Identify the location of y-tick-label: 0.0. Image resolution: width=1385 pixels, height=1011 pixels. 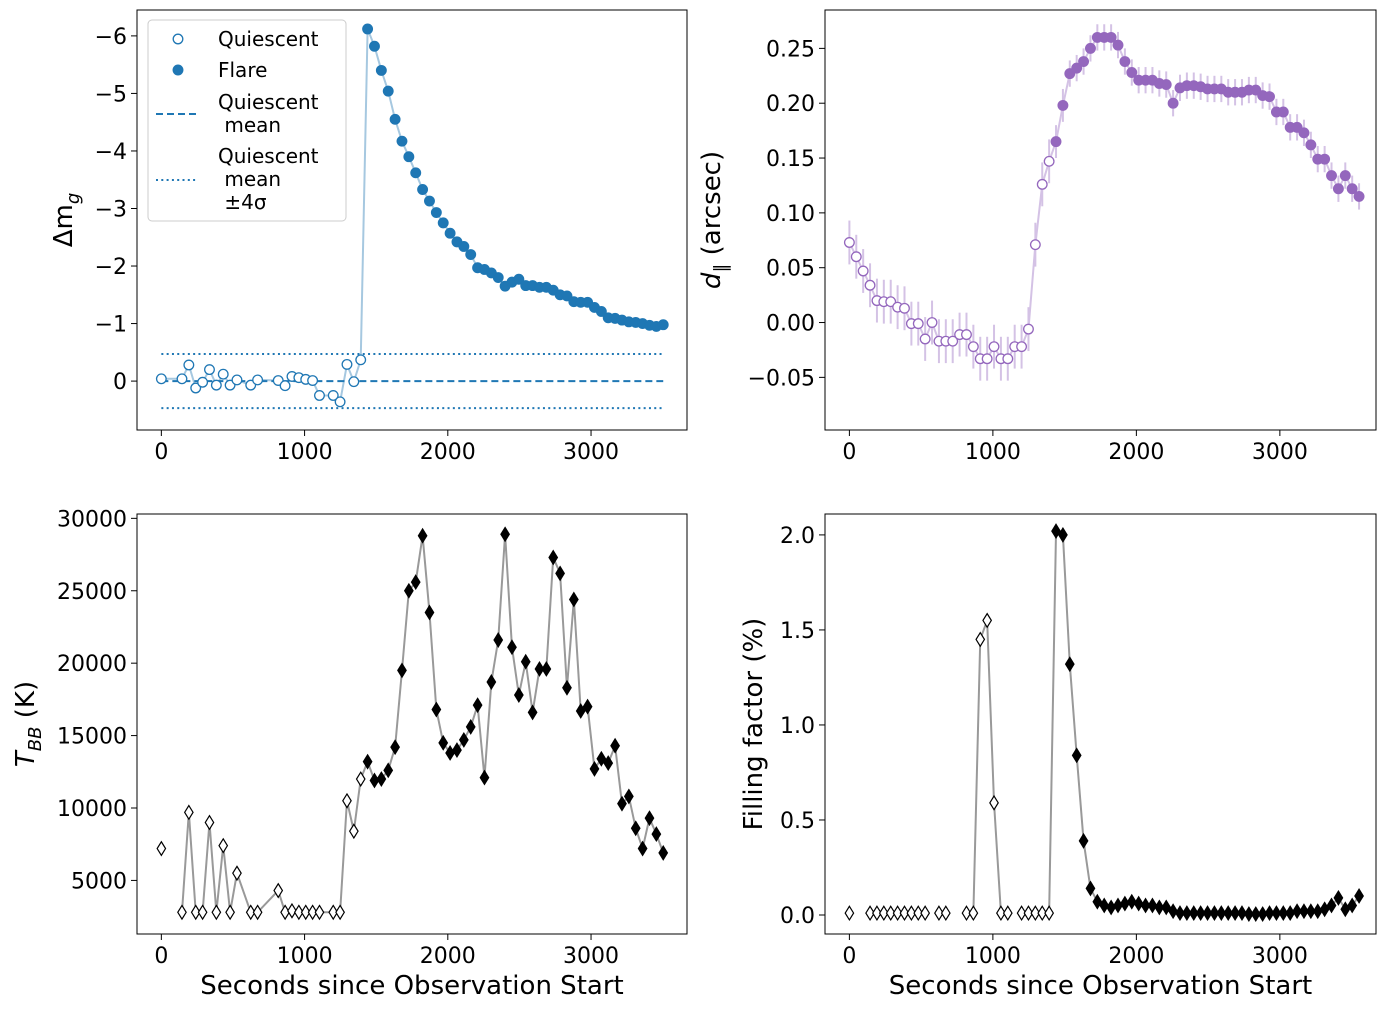
(797, 916).